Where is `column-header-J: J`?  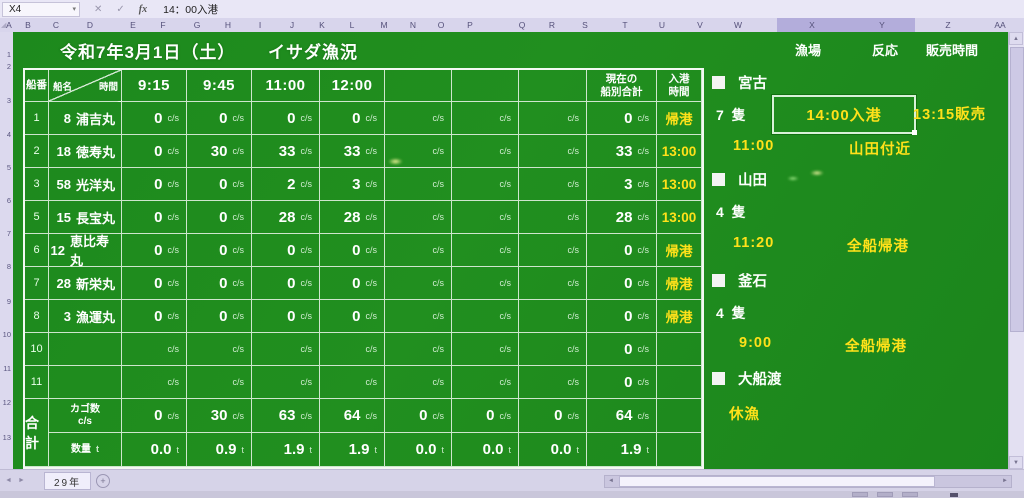 column-header-J: J is located at coordinates (292, 25).